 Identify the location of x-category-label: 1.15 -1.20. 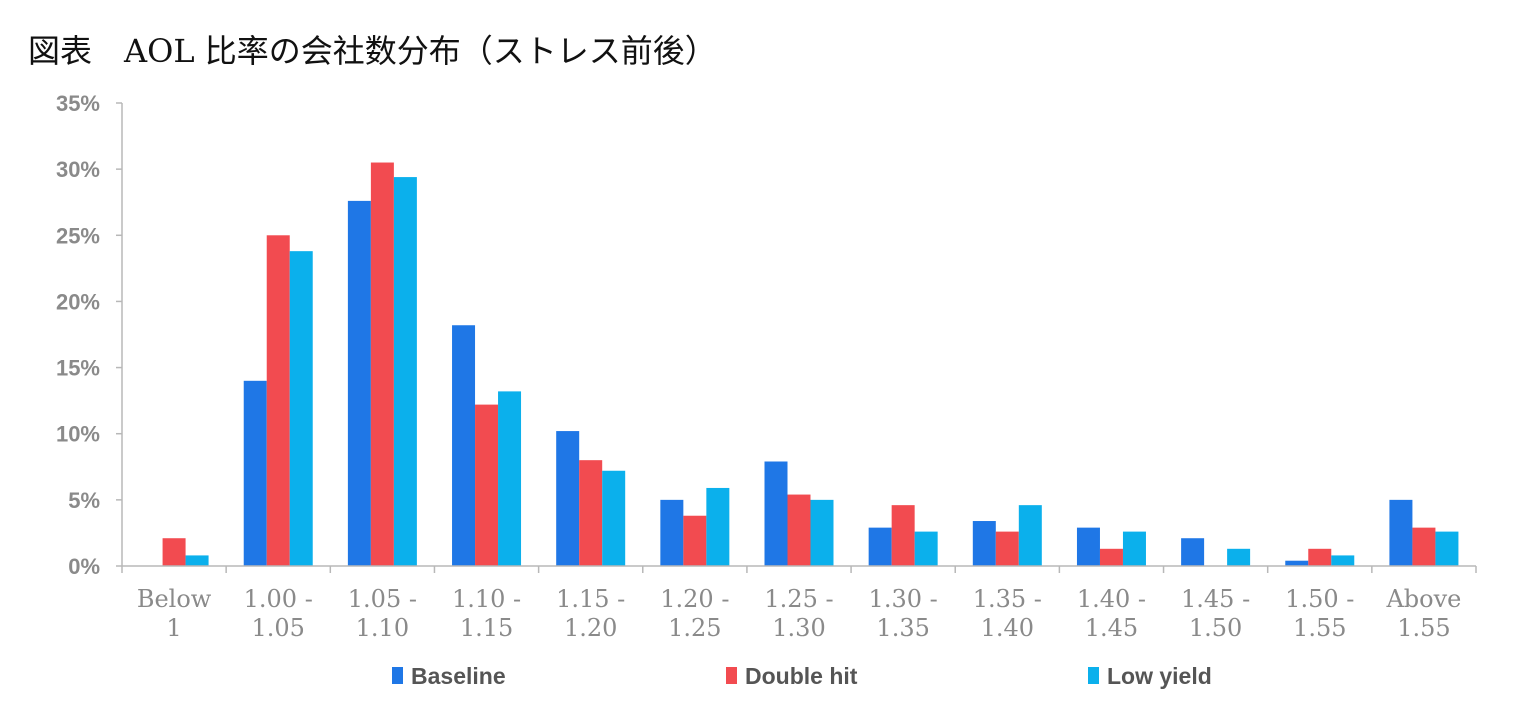
(590, 613).